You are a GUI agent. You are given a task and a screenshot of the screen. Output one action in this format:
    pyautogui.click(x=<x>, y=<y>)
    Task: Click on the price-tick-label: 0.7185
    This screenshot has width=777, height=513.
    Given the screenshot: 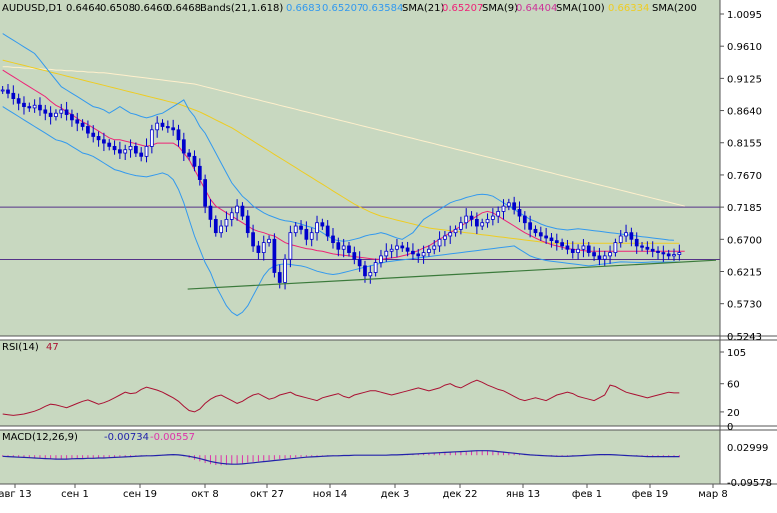 What is the action you would take?
    pyautogui.click(x=744, y=208)
    